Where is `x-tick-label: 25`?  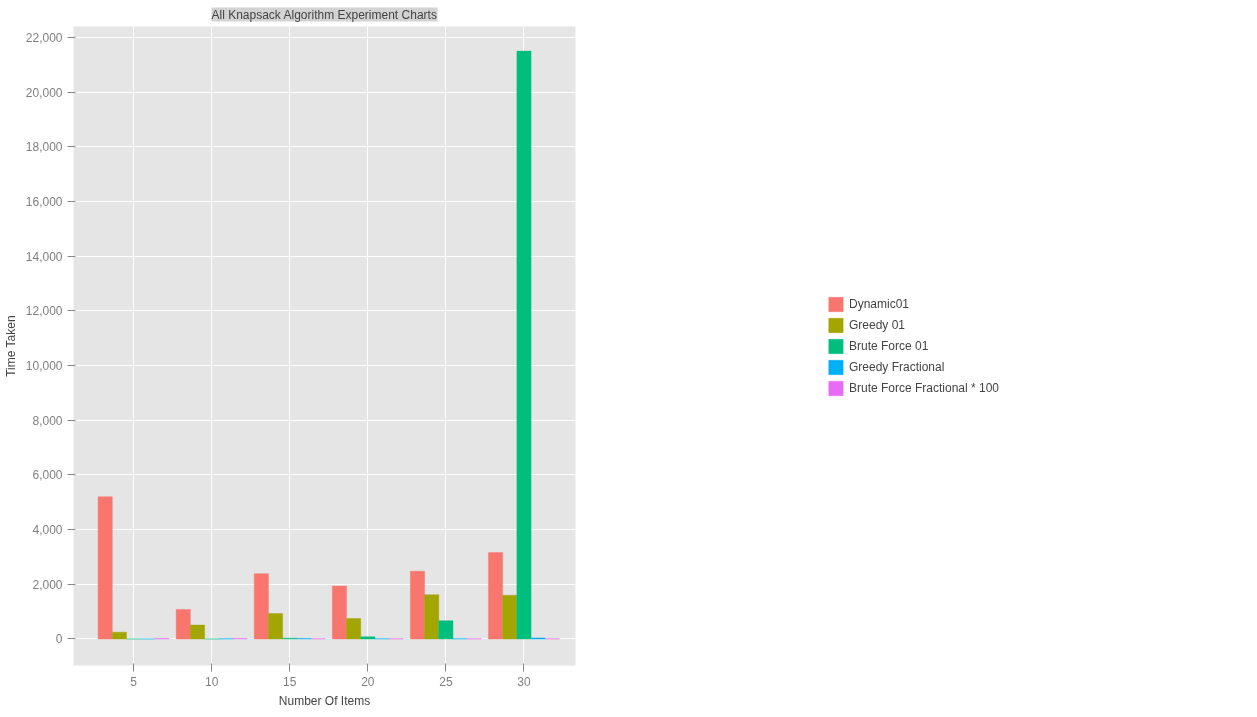 x-tick-label: 25 is located at coordinates (446, 681).